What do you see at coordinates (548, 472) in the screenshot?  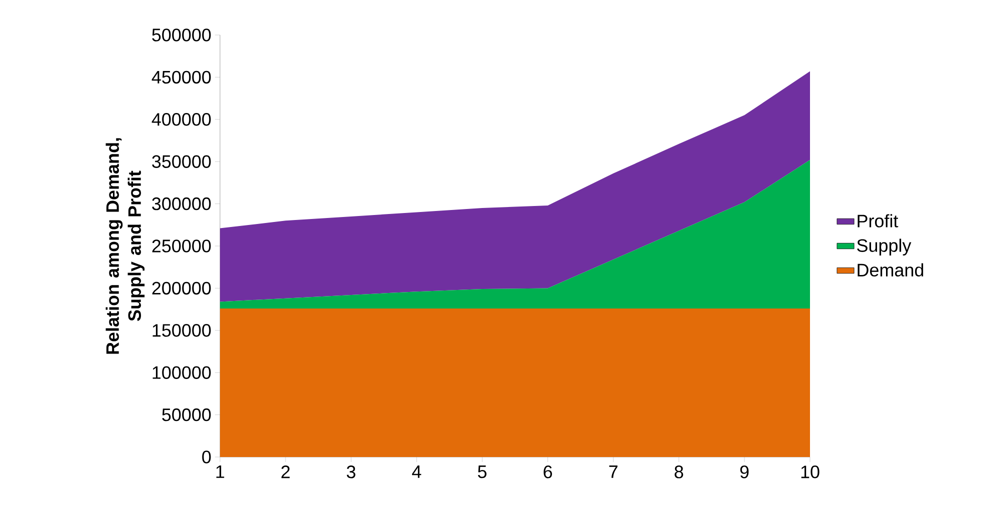 I see `x-tick-label: 6` at bounding box center [548, 472].